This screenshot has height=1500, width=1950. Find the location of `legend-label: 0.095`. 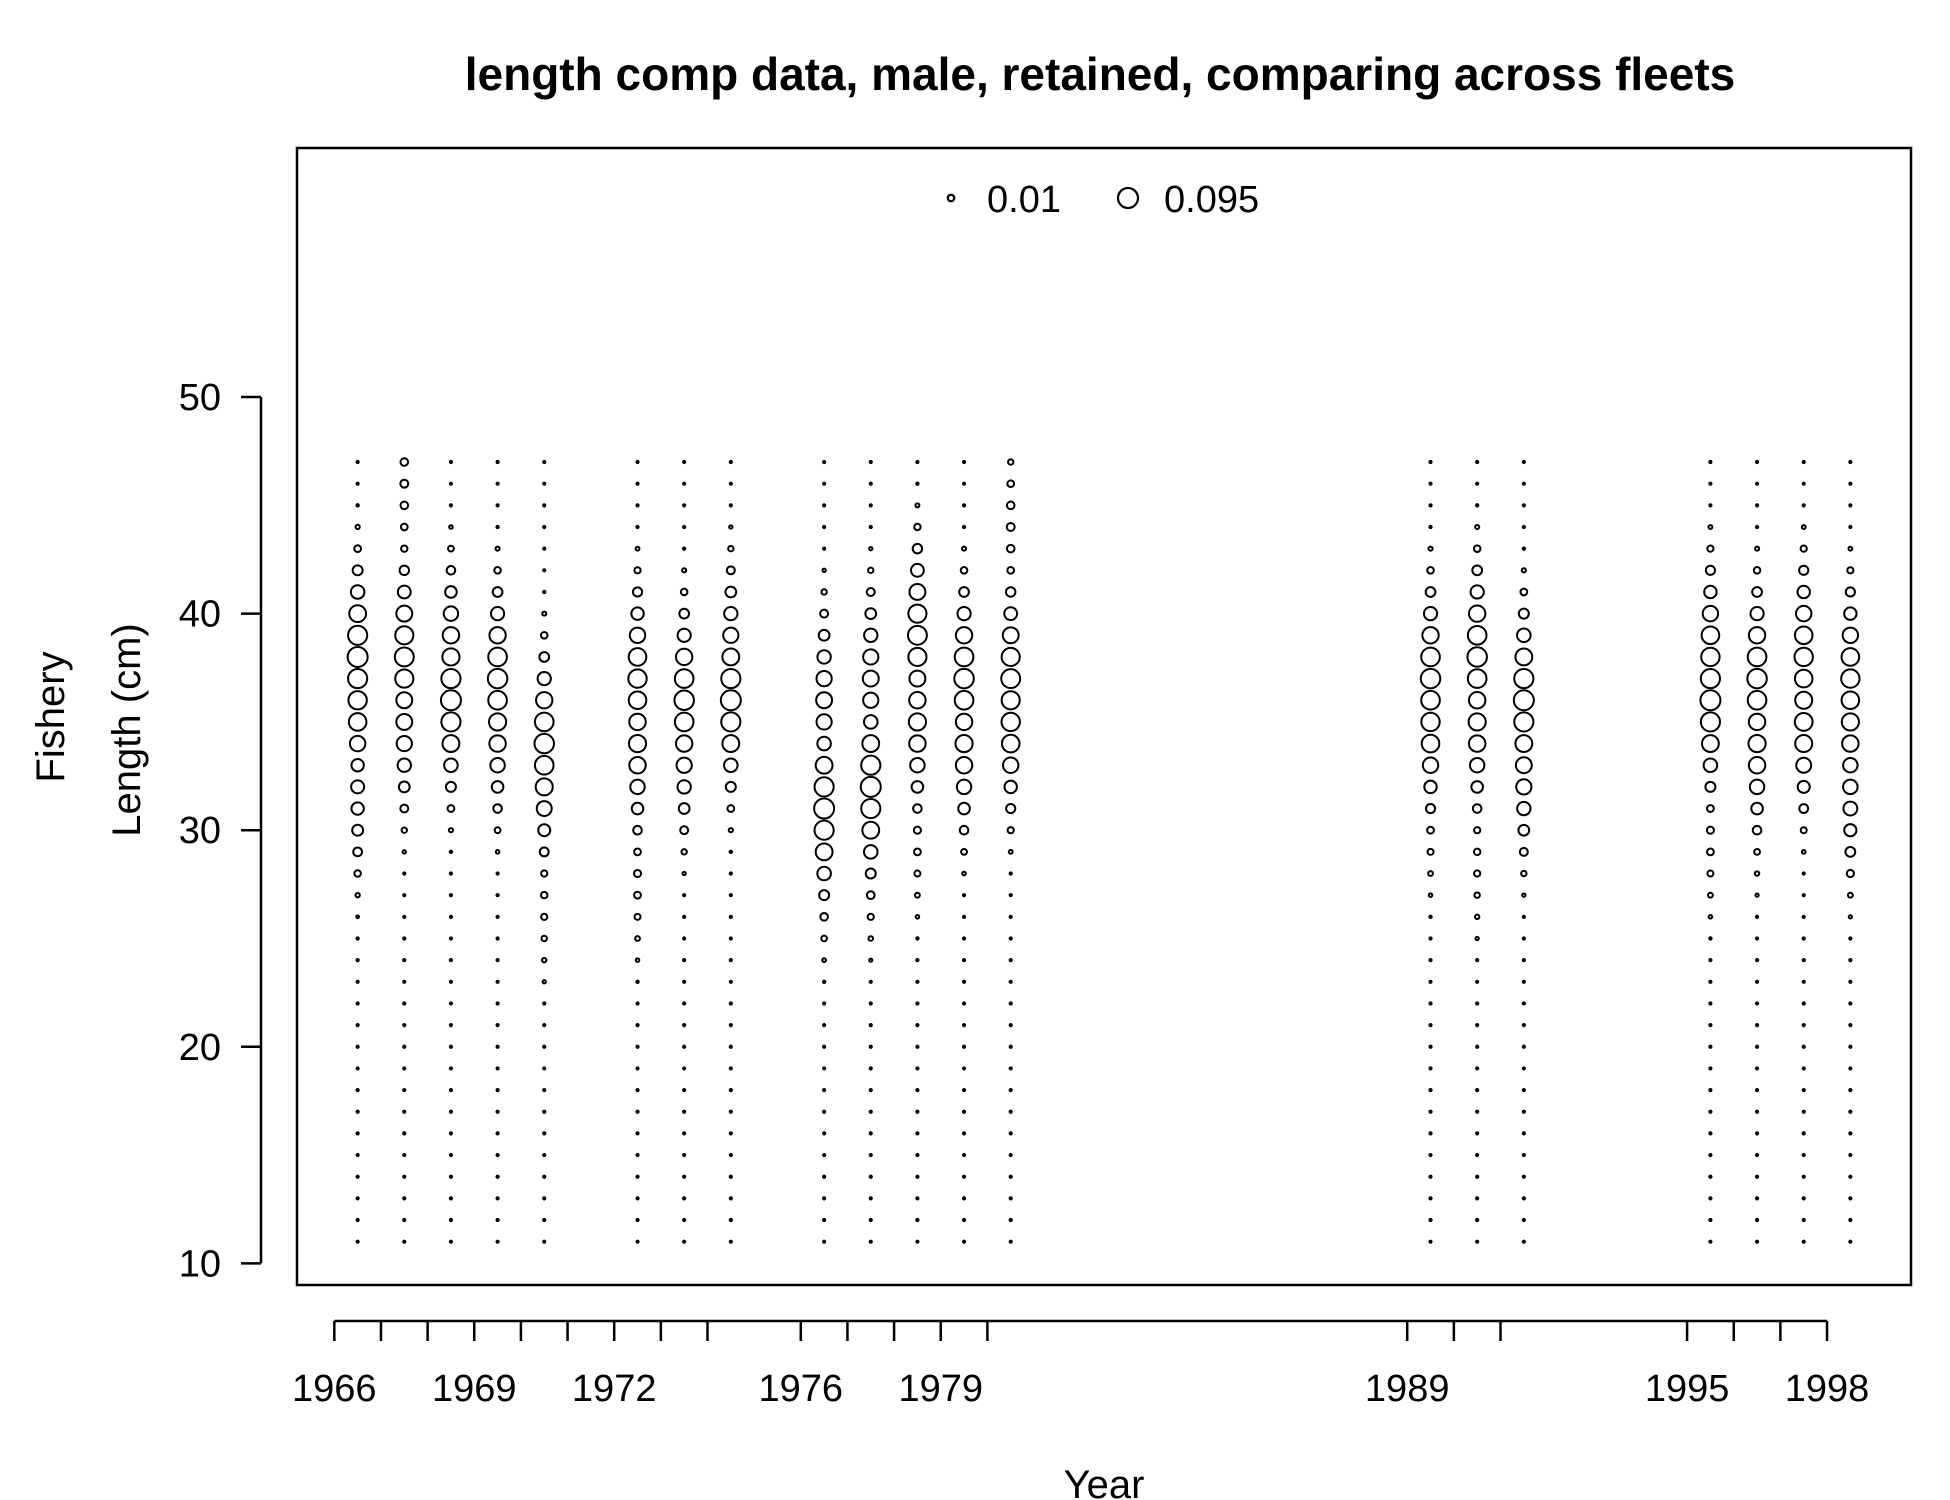

legend-label: 0.095 is located at coordinates (1211, 200).